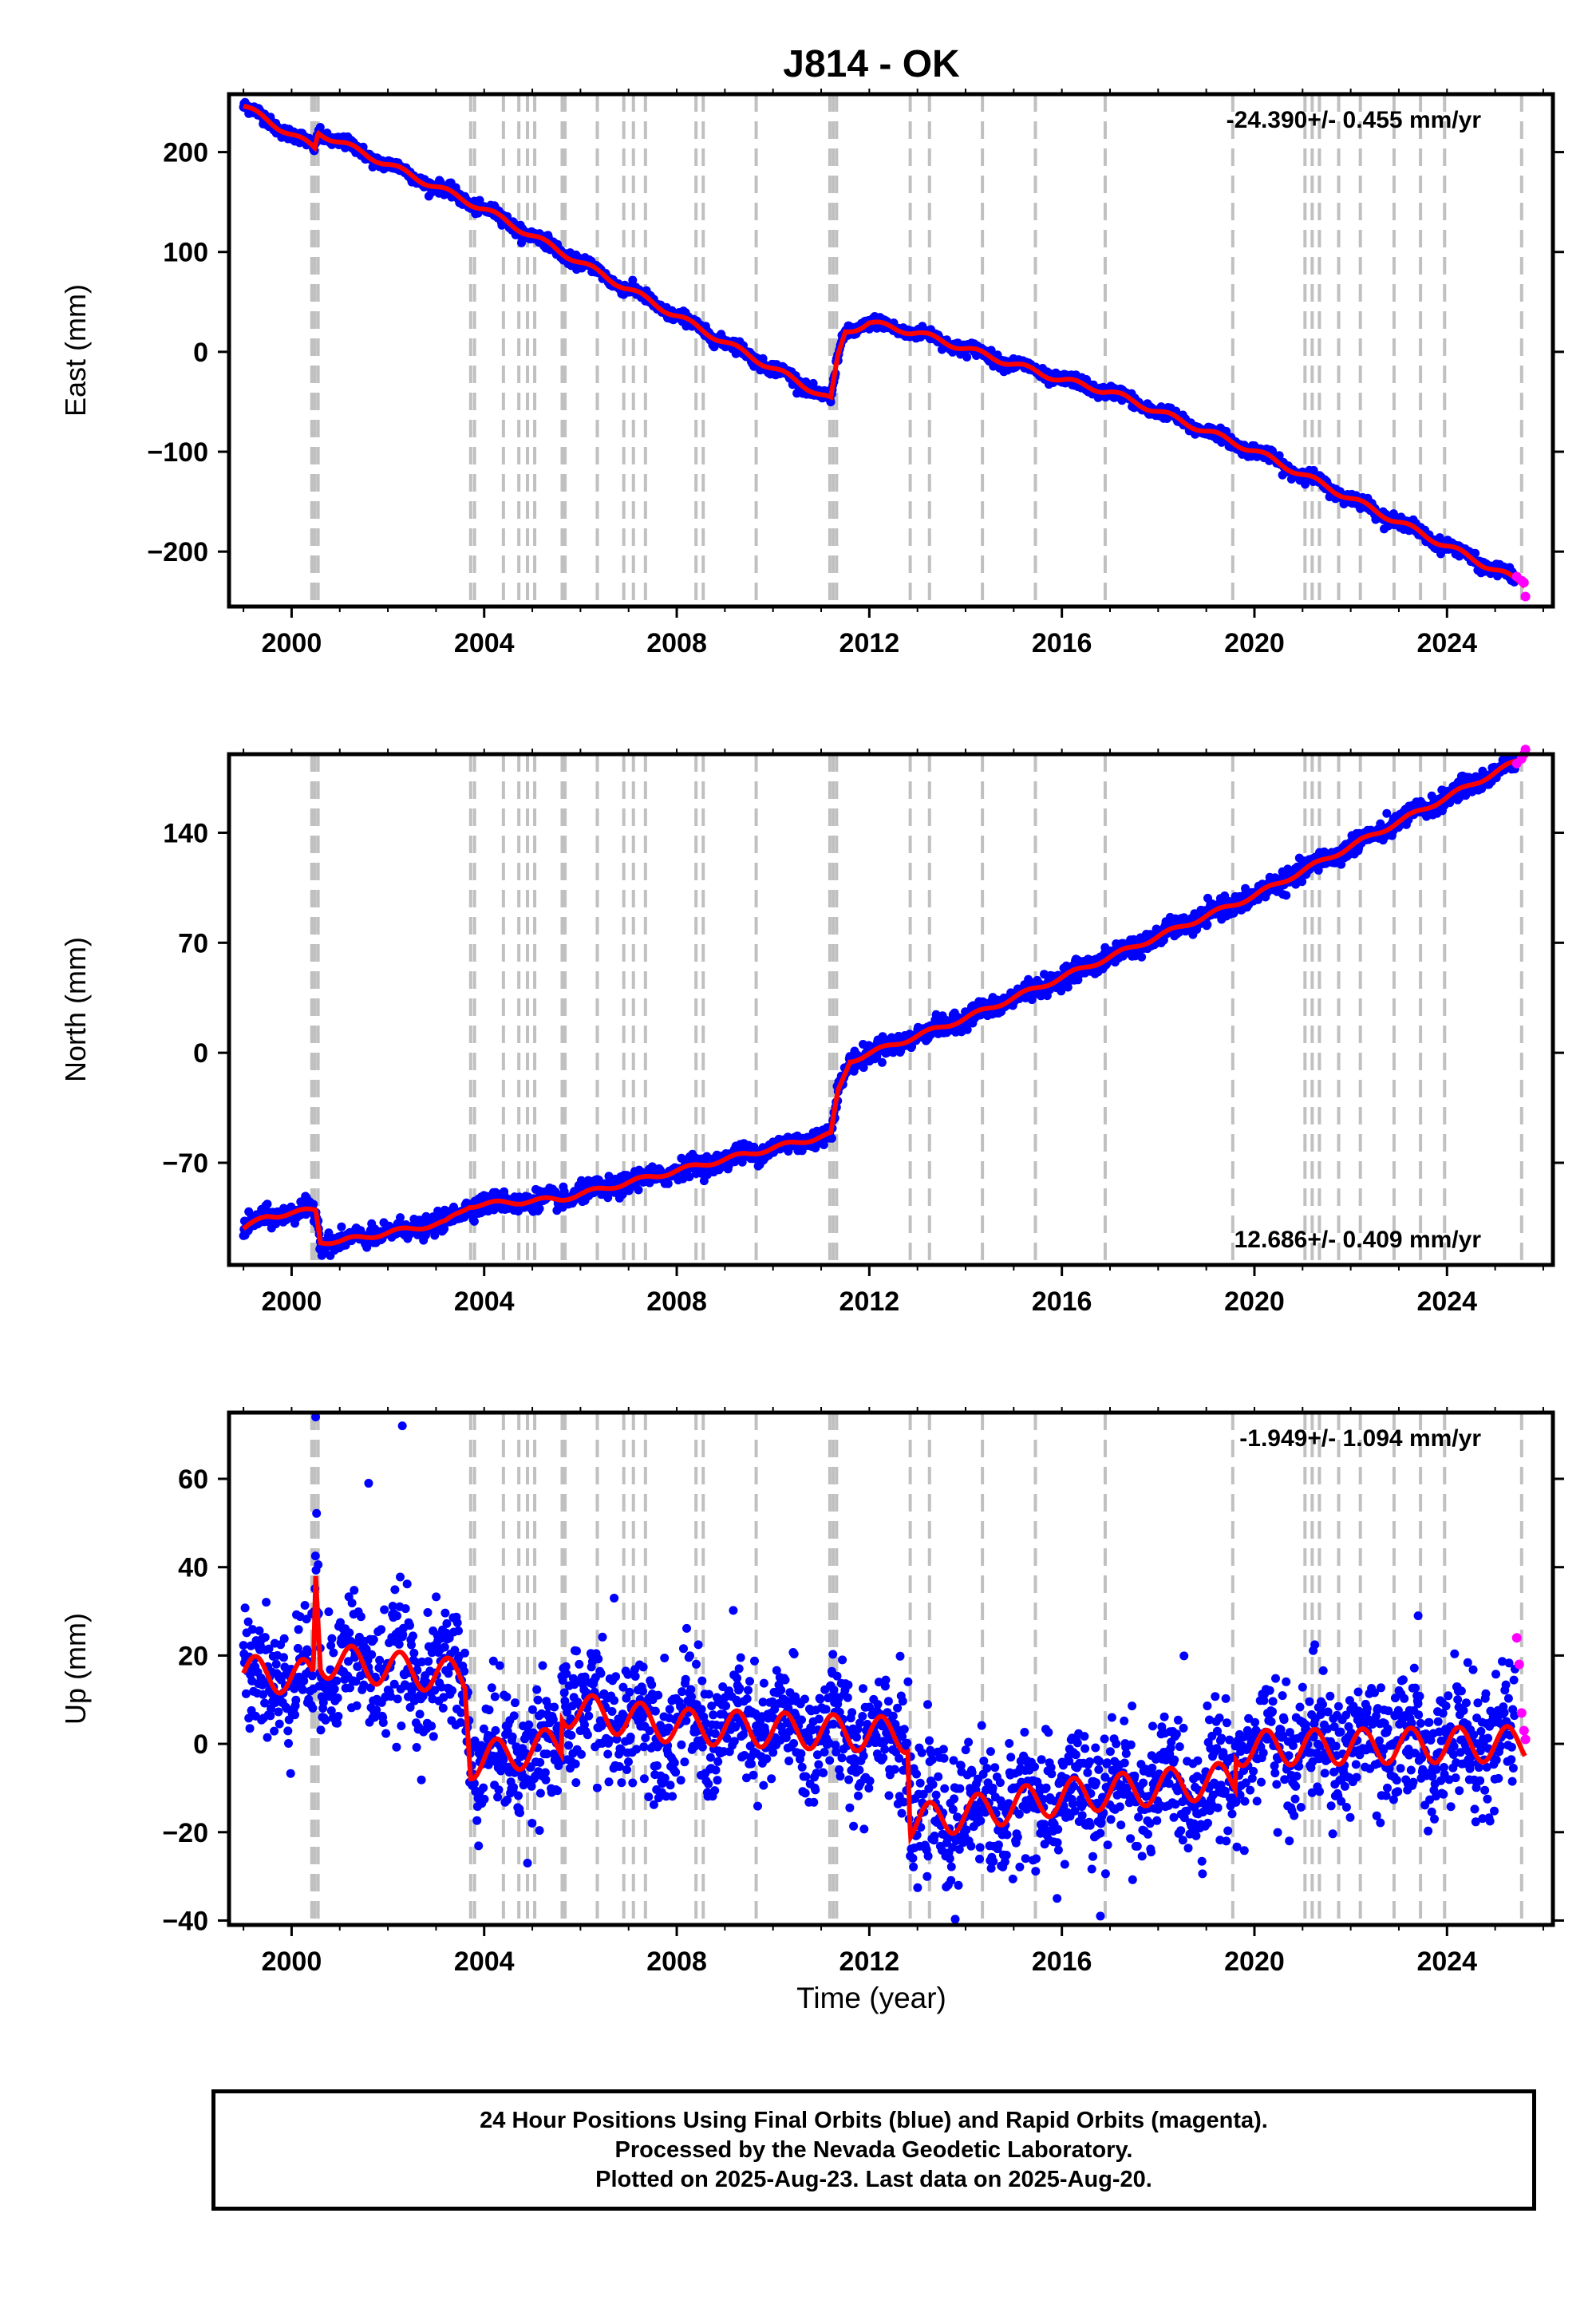 This screenshot has width=1596, height=2316. Describe the element at coordinates (185, 153) in the screenshot. I see `y-tick-label: 200` at that location.